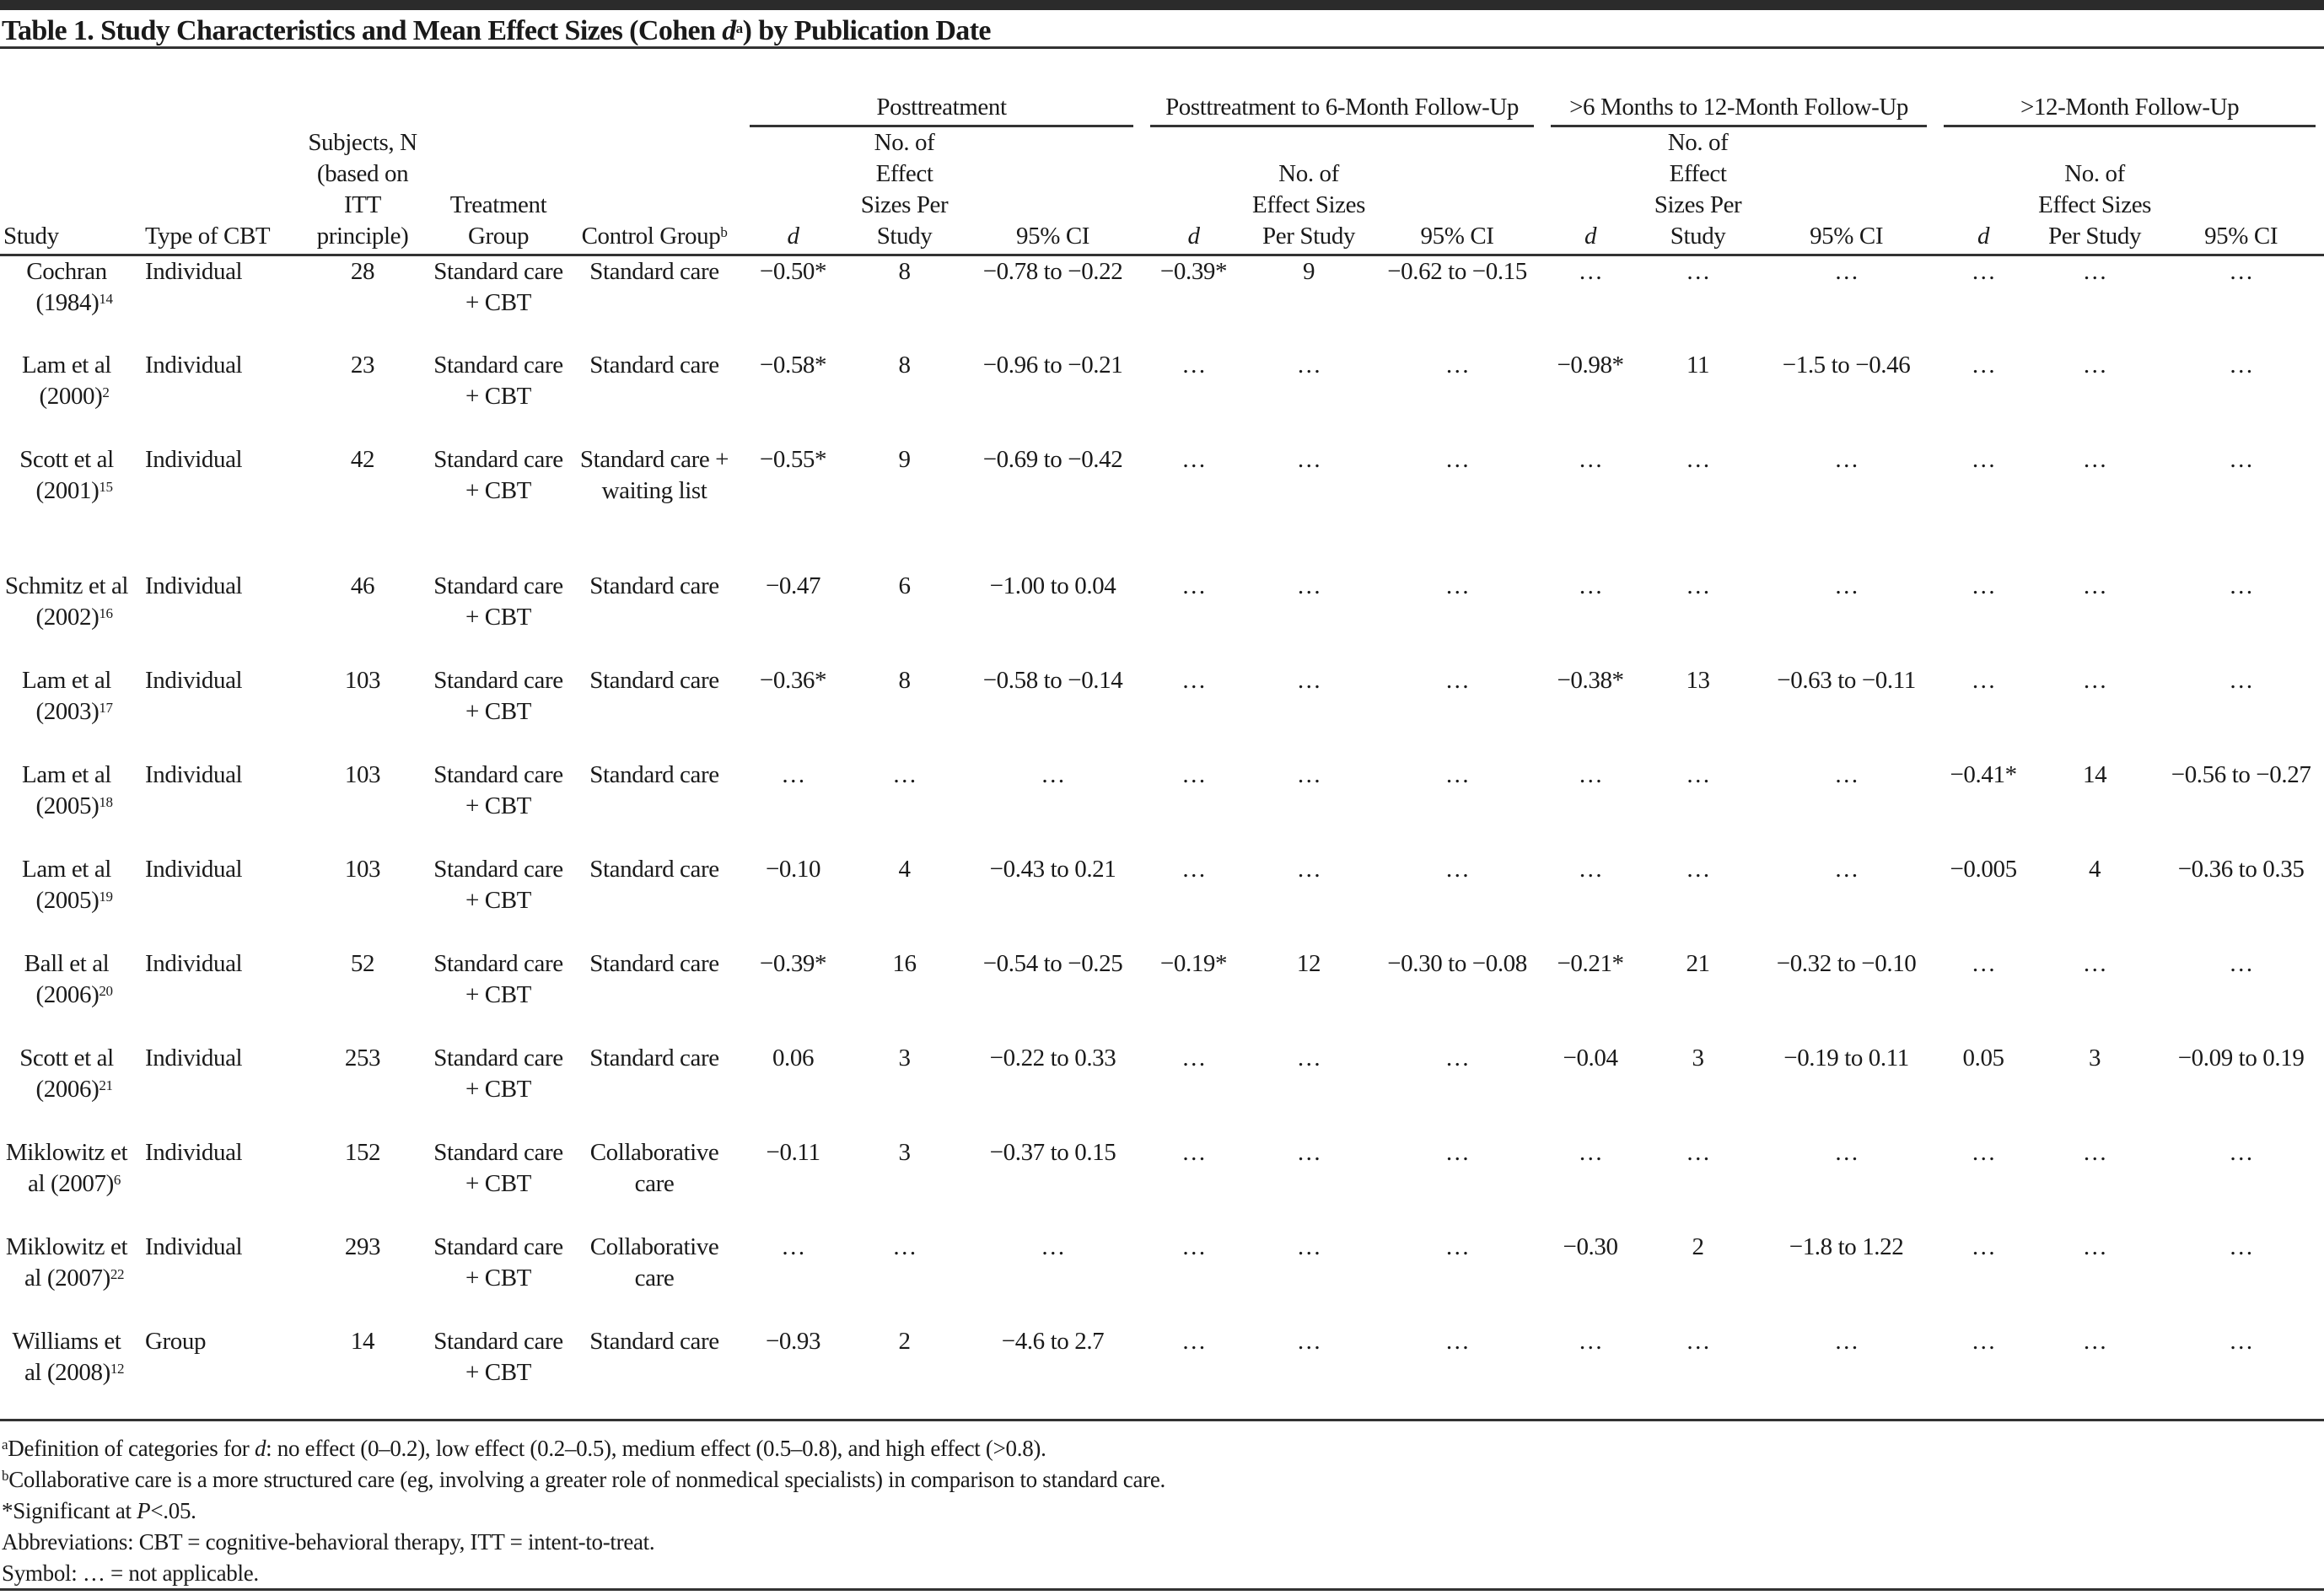 The height and width of the screenshot is (1595, 2324). Describe the element at coordinates (905, 459) in the screenshot. I see `effect-count-cell: 9` at that location.